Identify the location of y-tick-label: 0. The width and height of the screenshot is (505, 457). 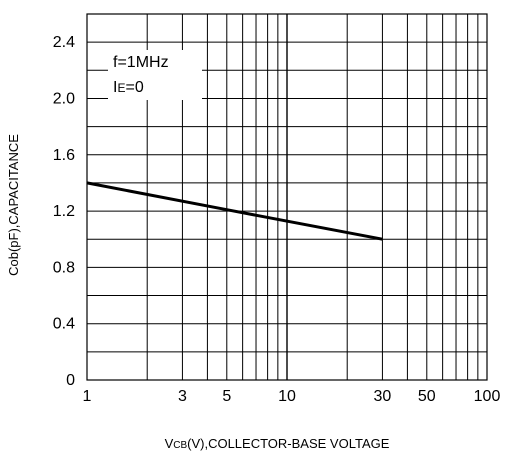
(70, 380).